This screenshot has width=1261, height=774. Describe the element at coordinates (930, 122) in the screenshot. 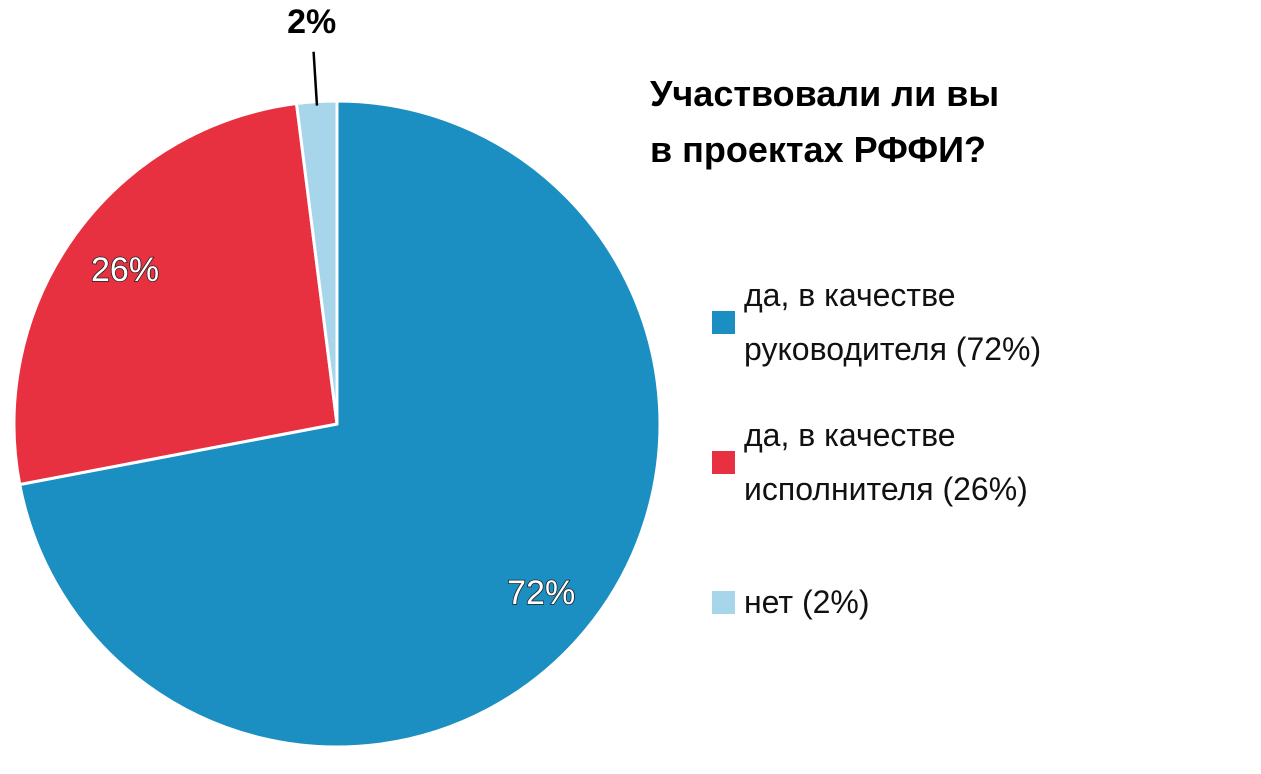

I see `chart-title: Участвовали ли вы в проектах РФФИ?` at that location.